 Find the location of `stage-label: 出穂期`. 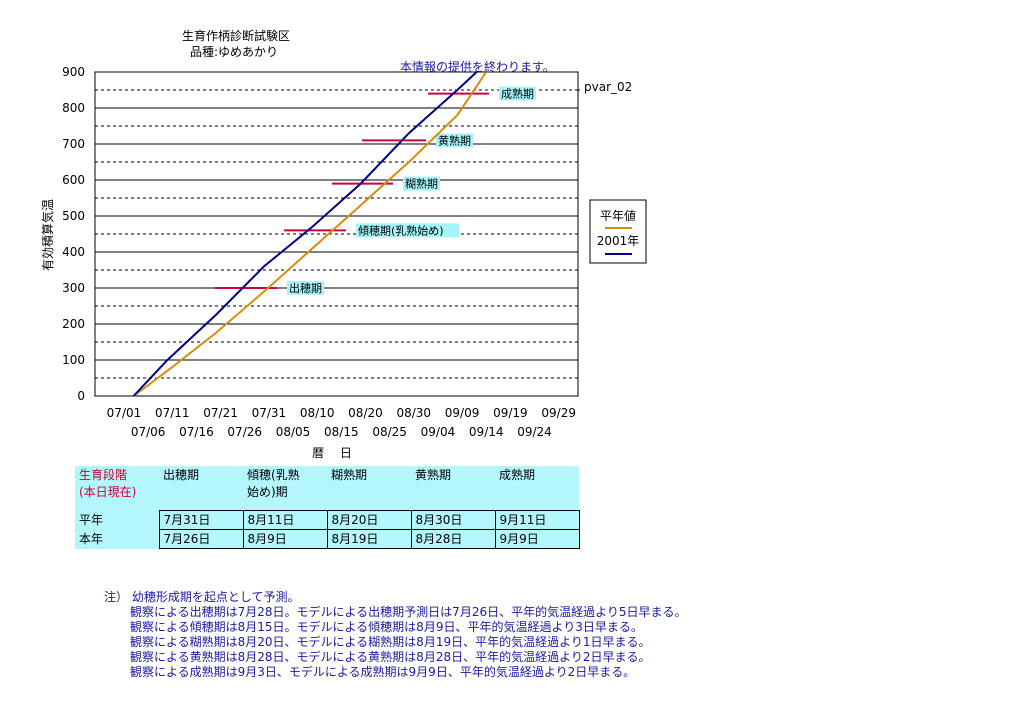

stage-label: 出穂期 is located at coordinates (305, 288).